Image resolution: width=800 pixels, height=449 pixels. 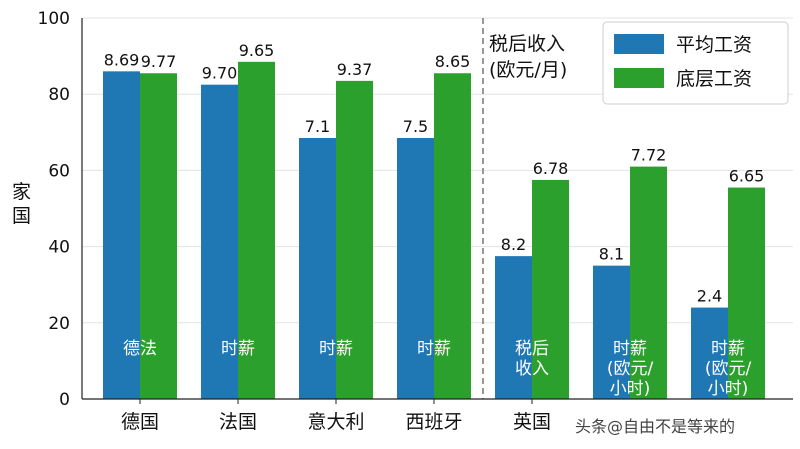 I want to click on x-tick-label: 德国, so click(x=140, y=422).